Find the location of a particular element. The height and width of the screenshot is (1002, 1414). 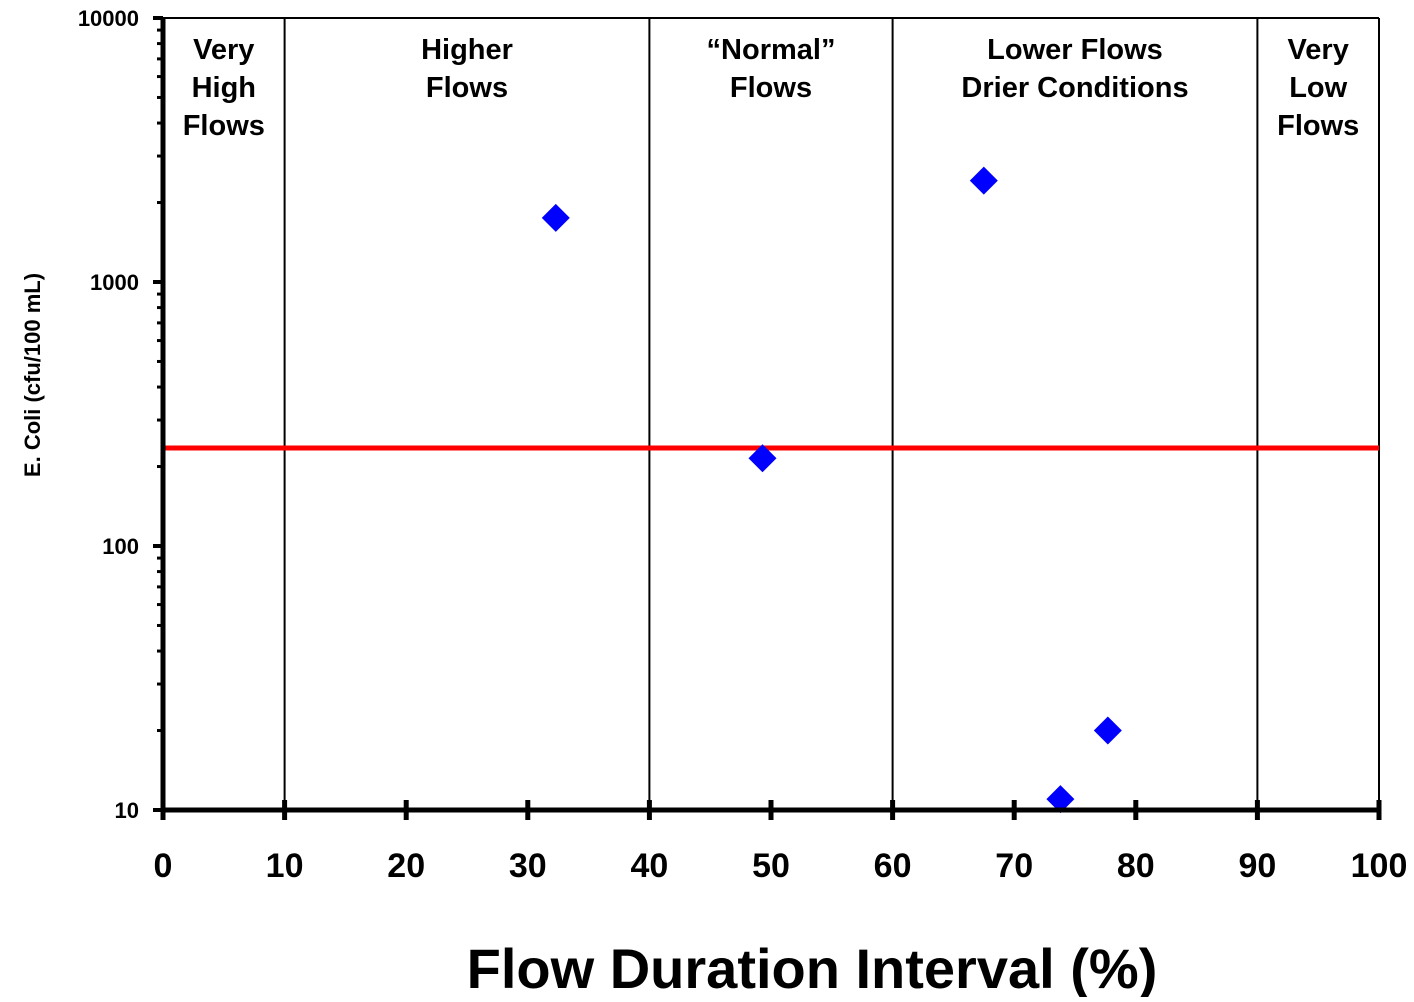

zone-label-line: Low is located at coordinates (1318, 88).